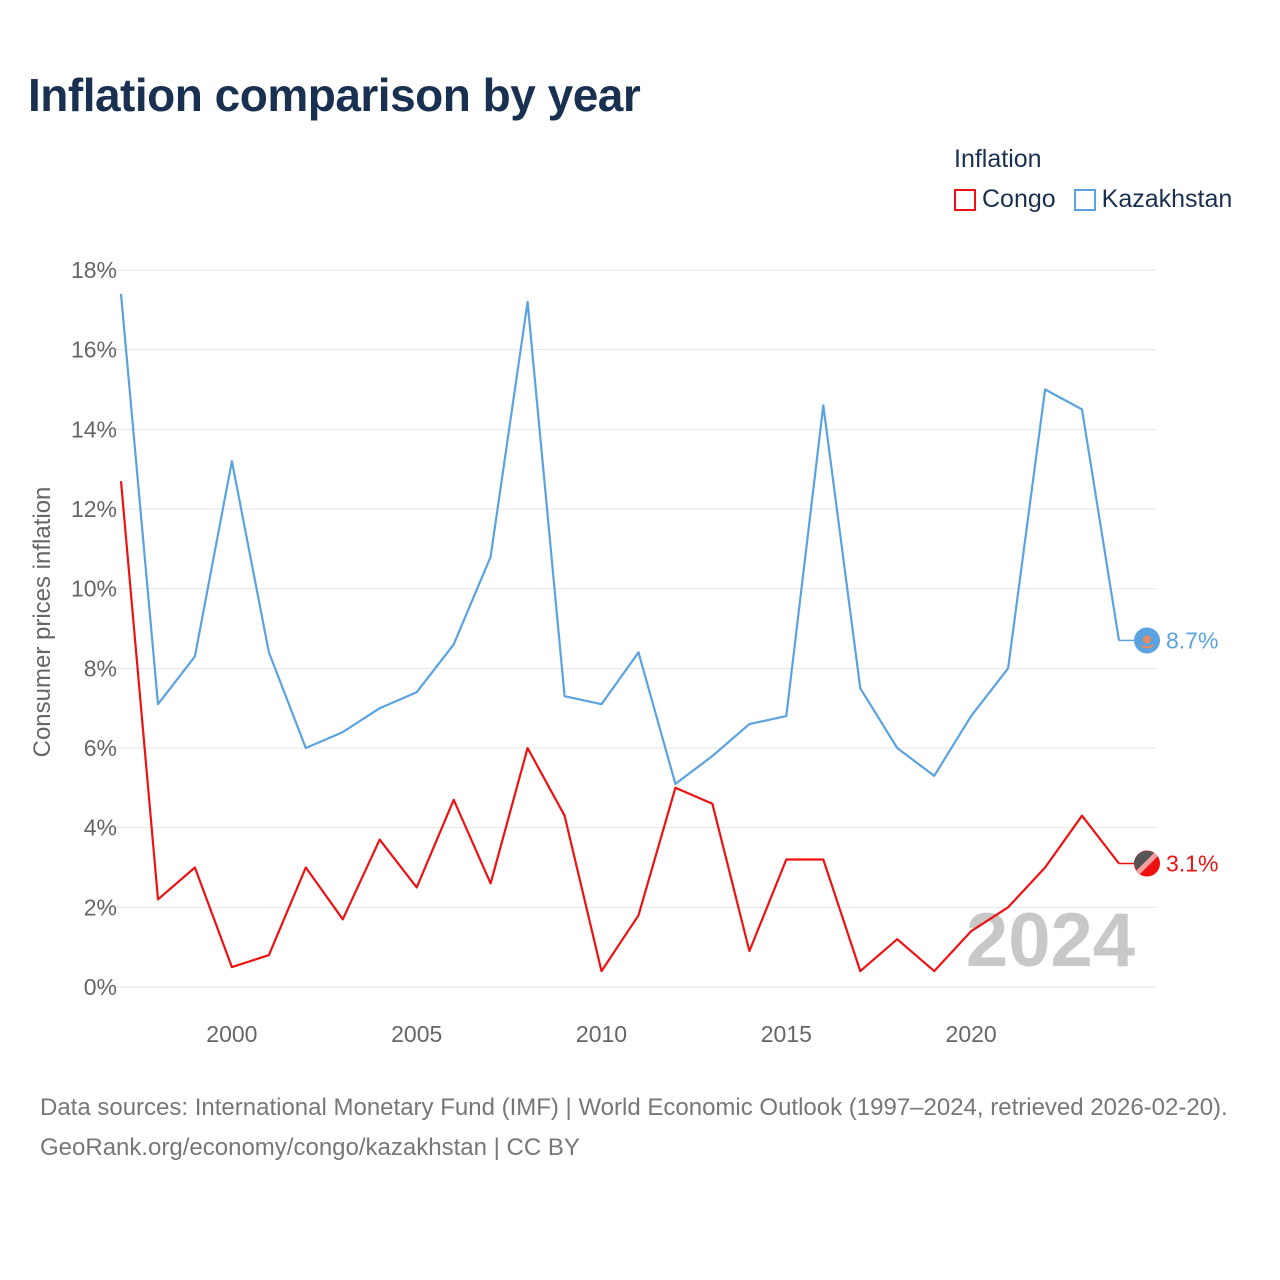 This screenshot has width=1280, height=1280. What do you see at coordinates (231, 1034) in the screenshot?
I see `x-tick-label: 2000` at bounding box center [231, 1034].